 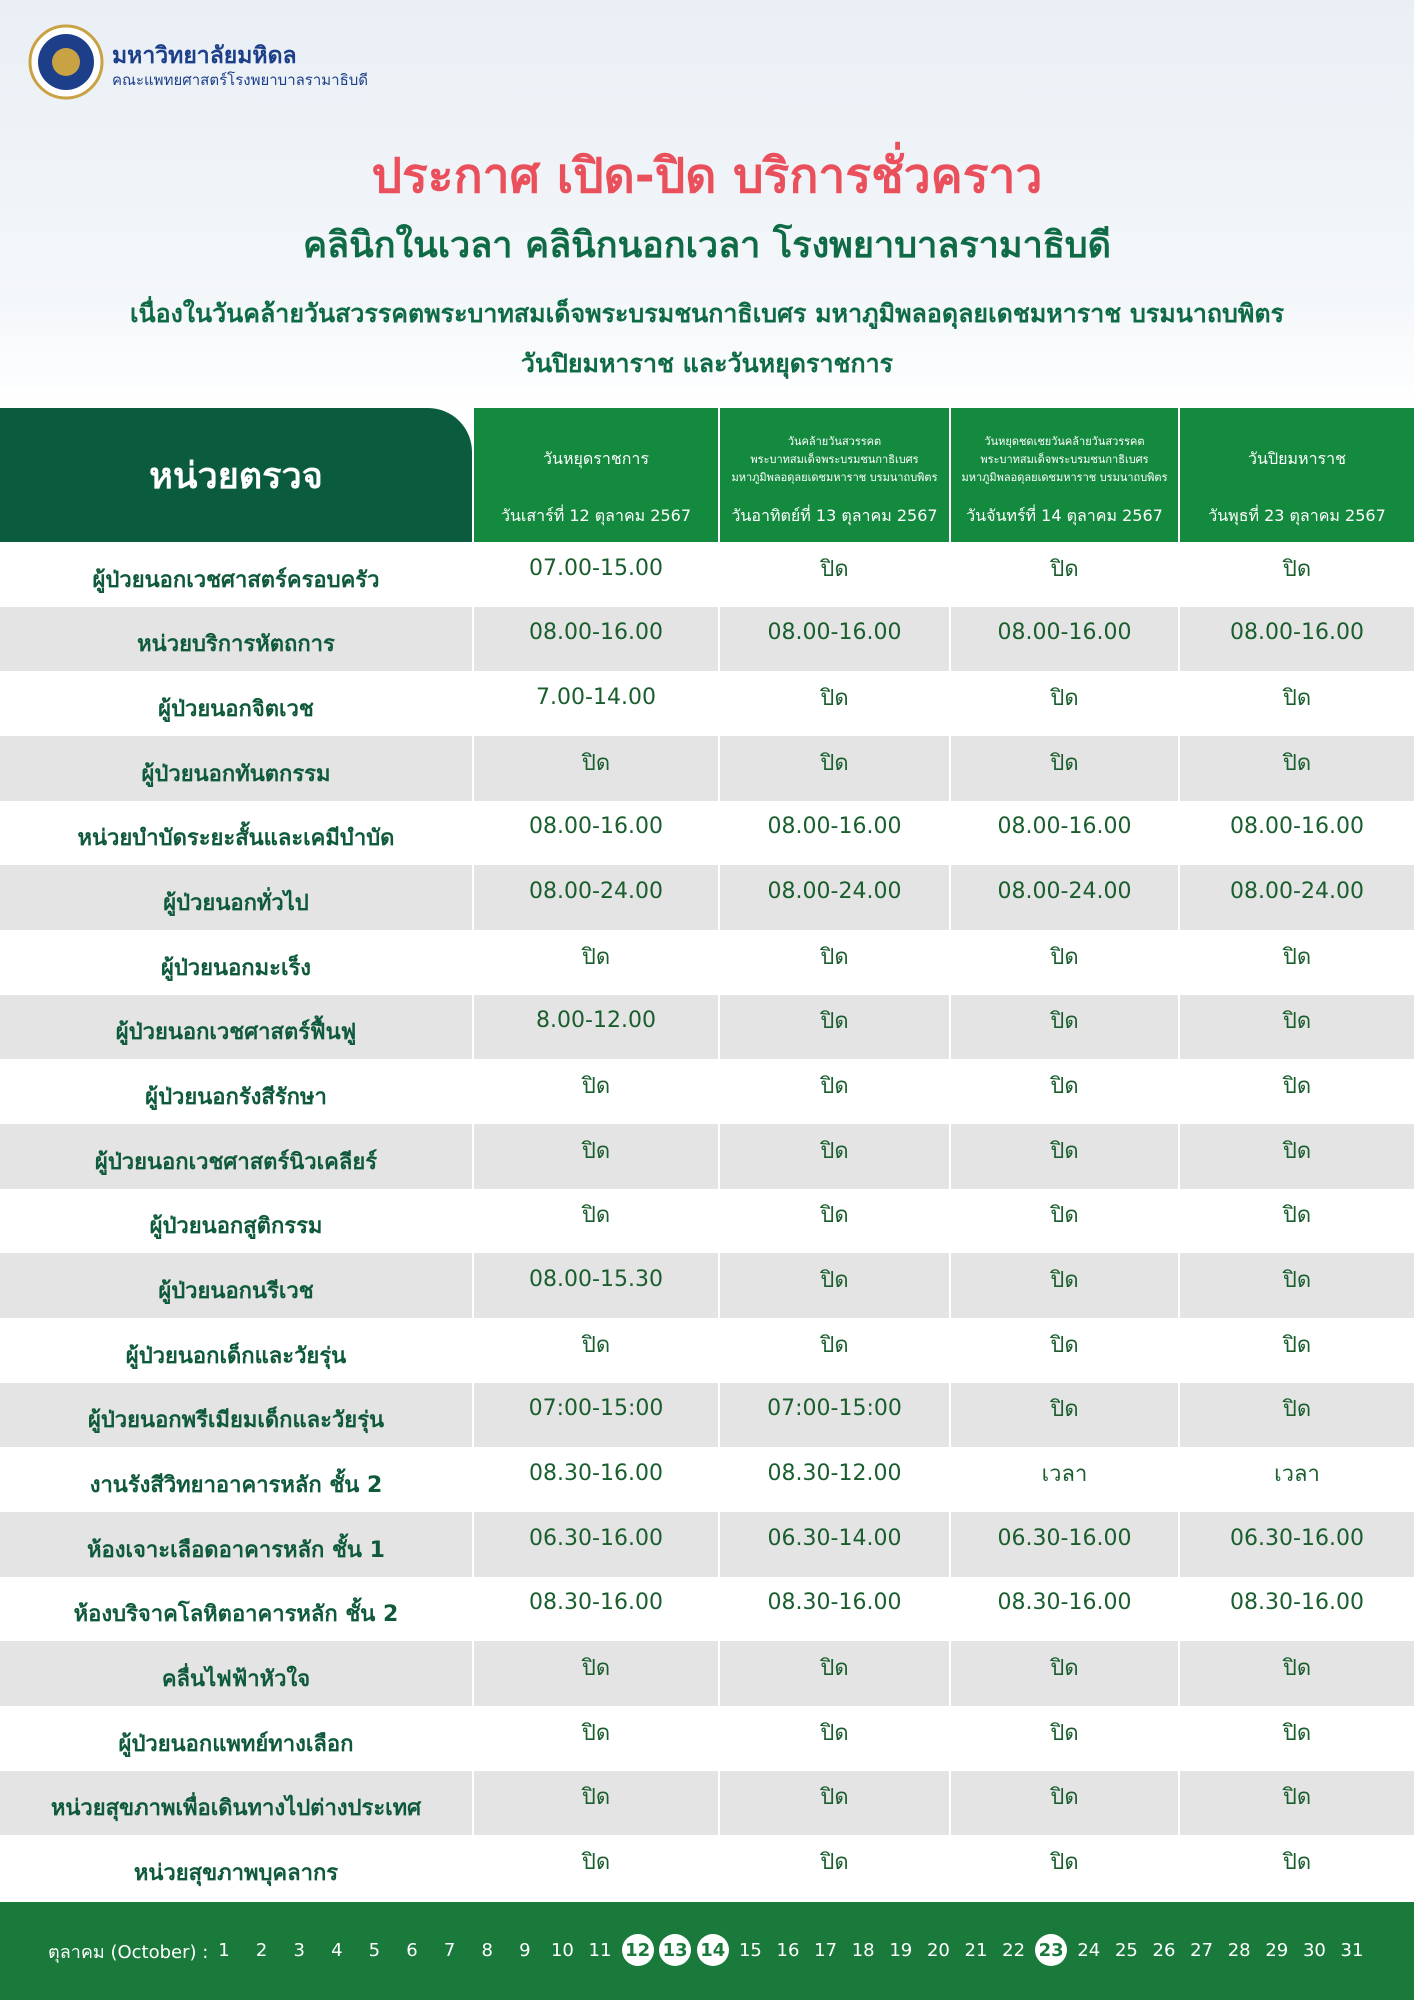 What do you see at coordinates (596, 1415) in the screenshot?
I see `hours-cell: 07:00-15:00` at bounding box center [596, 1415].